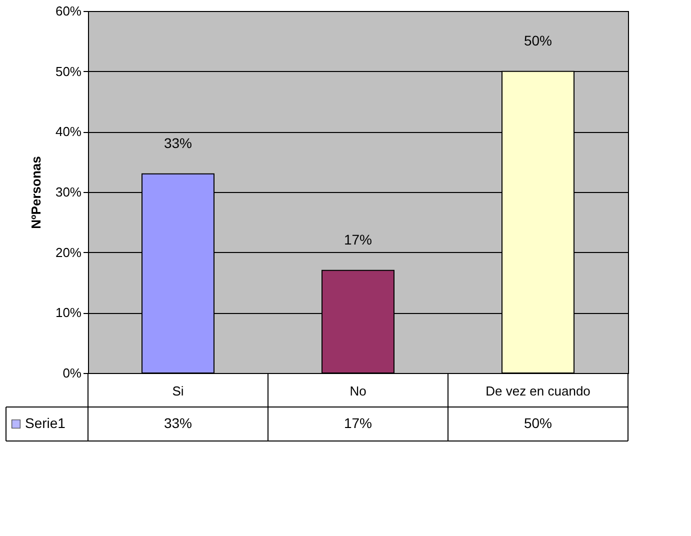 The image size is (691, 536). What do you see at coordinates (45, 423) in the screenshot?
I see `legend-label: Serie1` at bounding box center [45, 423].